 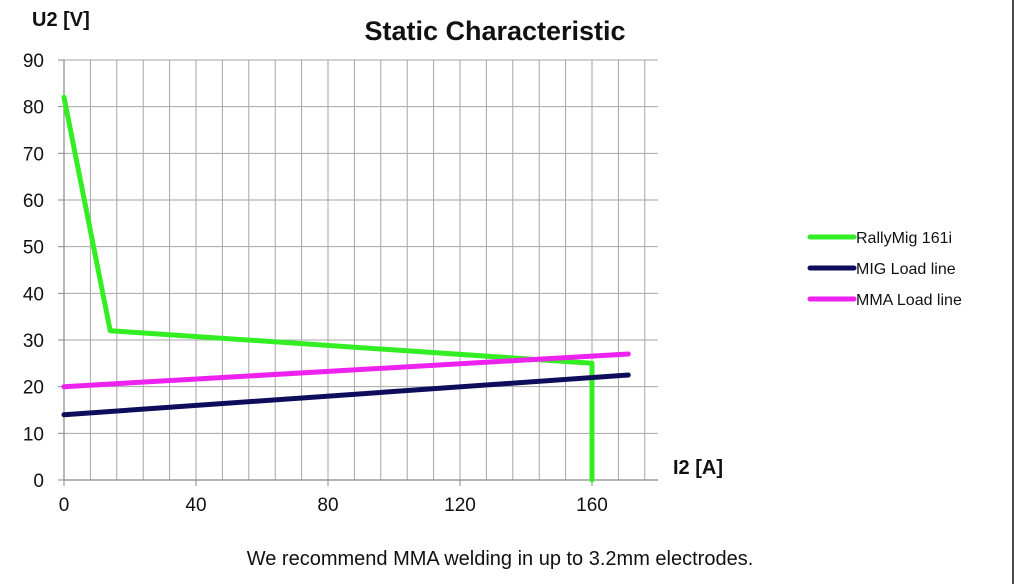 I want to click on legend-label: RallyMig 161i, so click(x=904, y=238).